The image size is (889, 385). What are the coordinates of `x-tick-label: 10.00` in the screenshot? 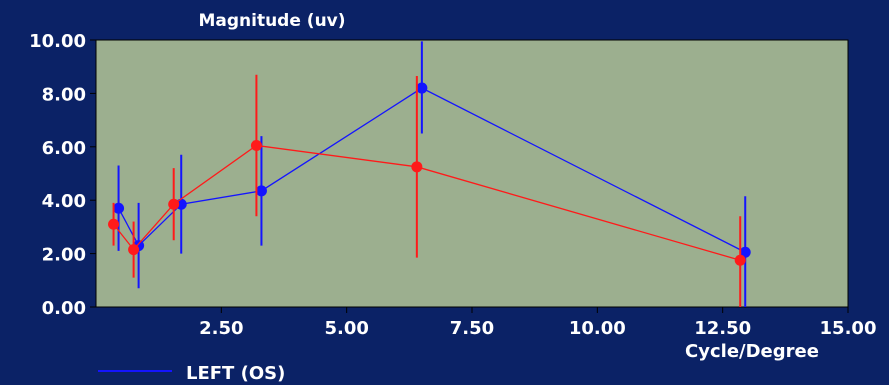 It's located at (597, 328).